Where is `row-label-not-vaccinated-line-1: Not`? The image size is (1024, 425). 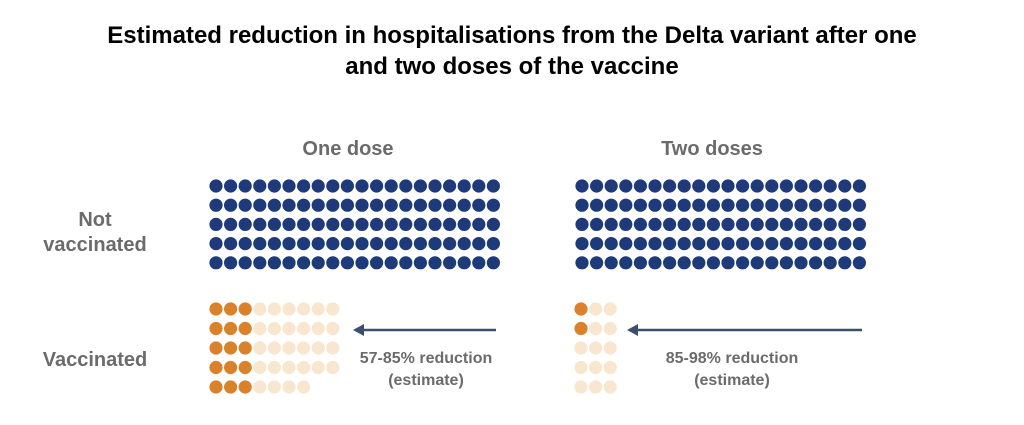 row-label-not-vaccinated-line-1: Not is located at coordinates (95, 220).